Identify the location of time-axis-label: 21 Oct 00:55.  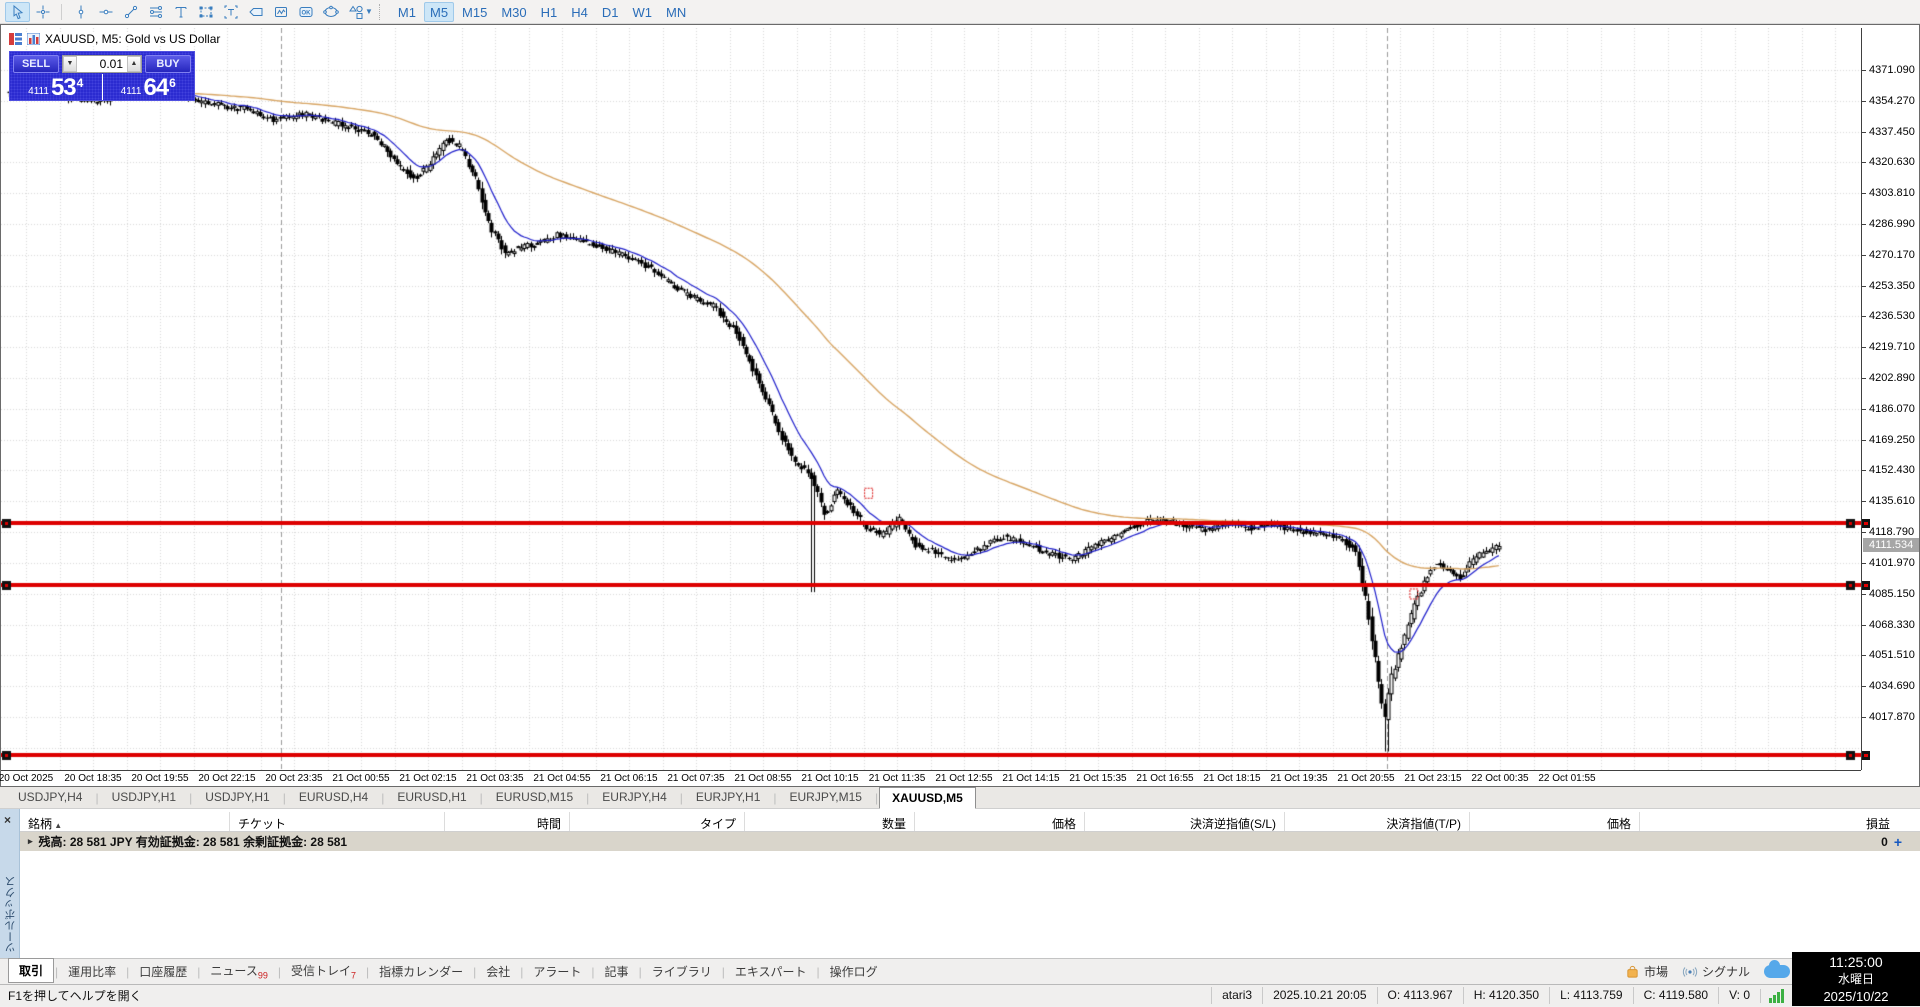
(361, 778).